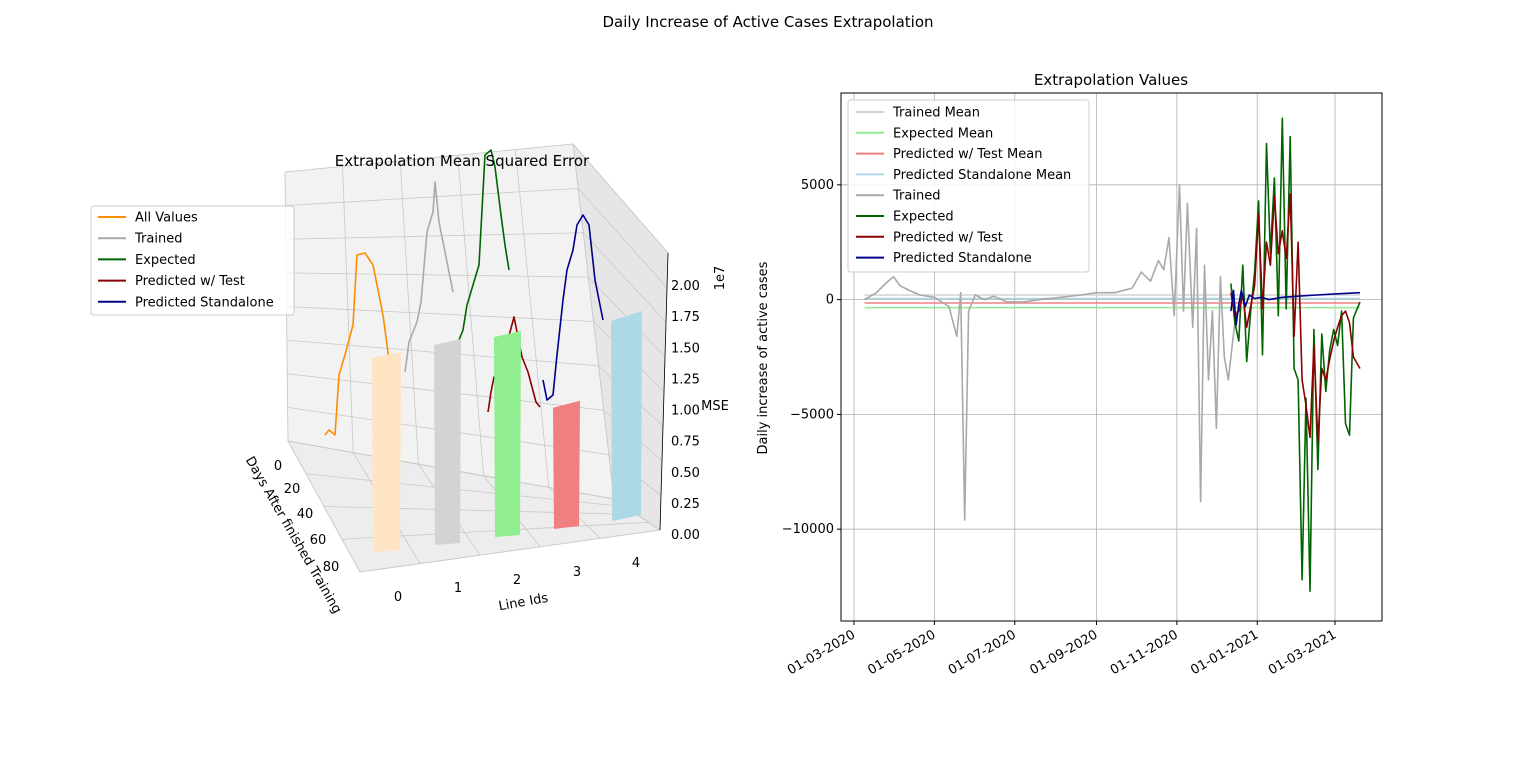 The height and width of the screenshot is (777, 1536). I want to click on chart3d-z-offset: 1e7, so click(720, 278).